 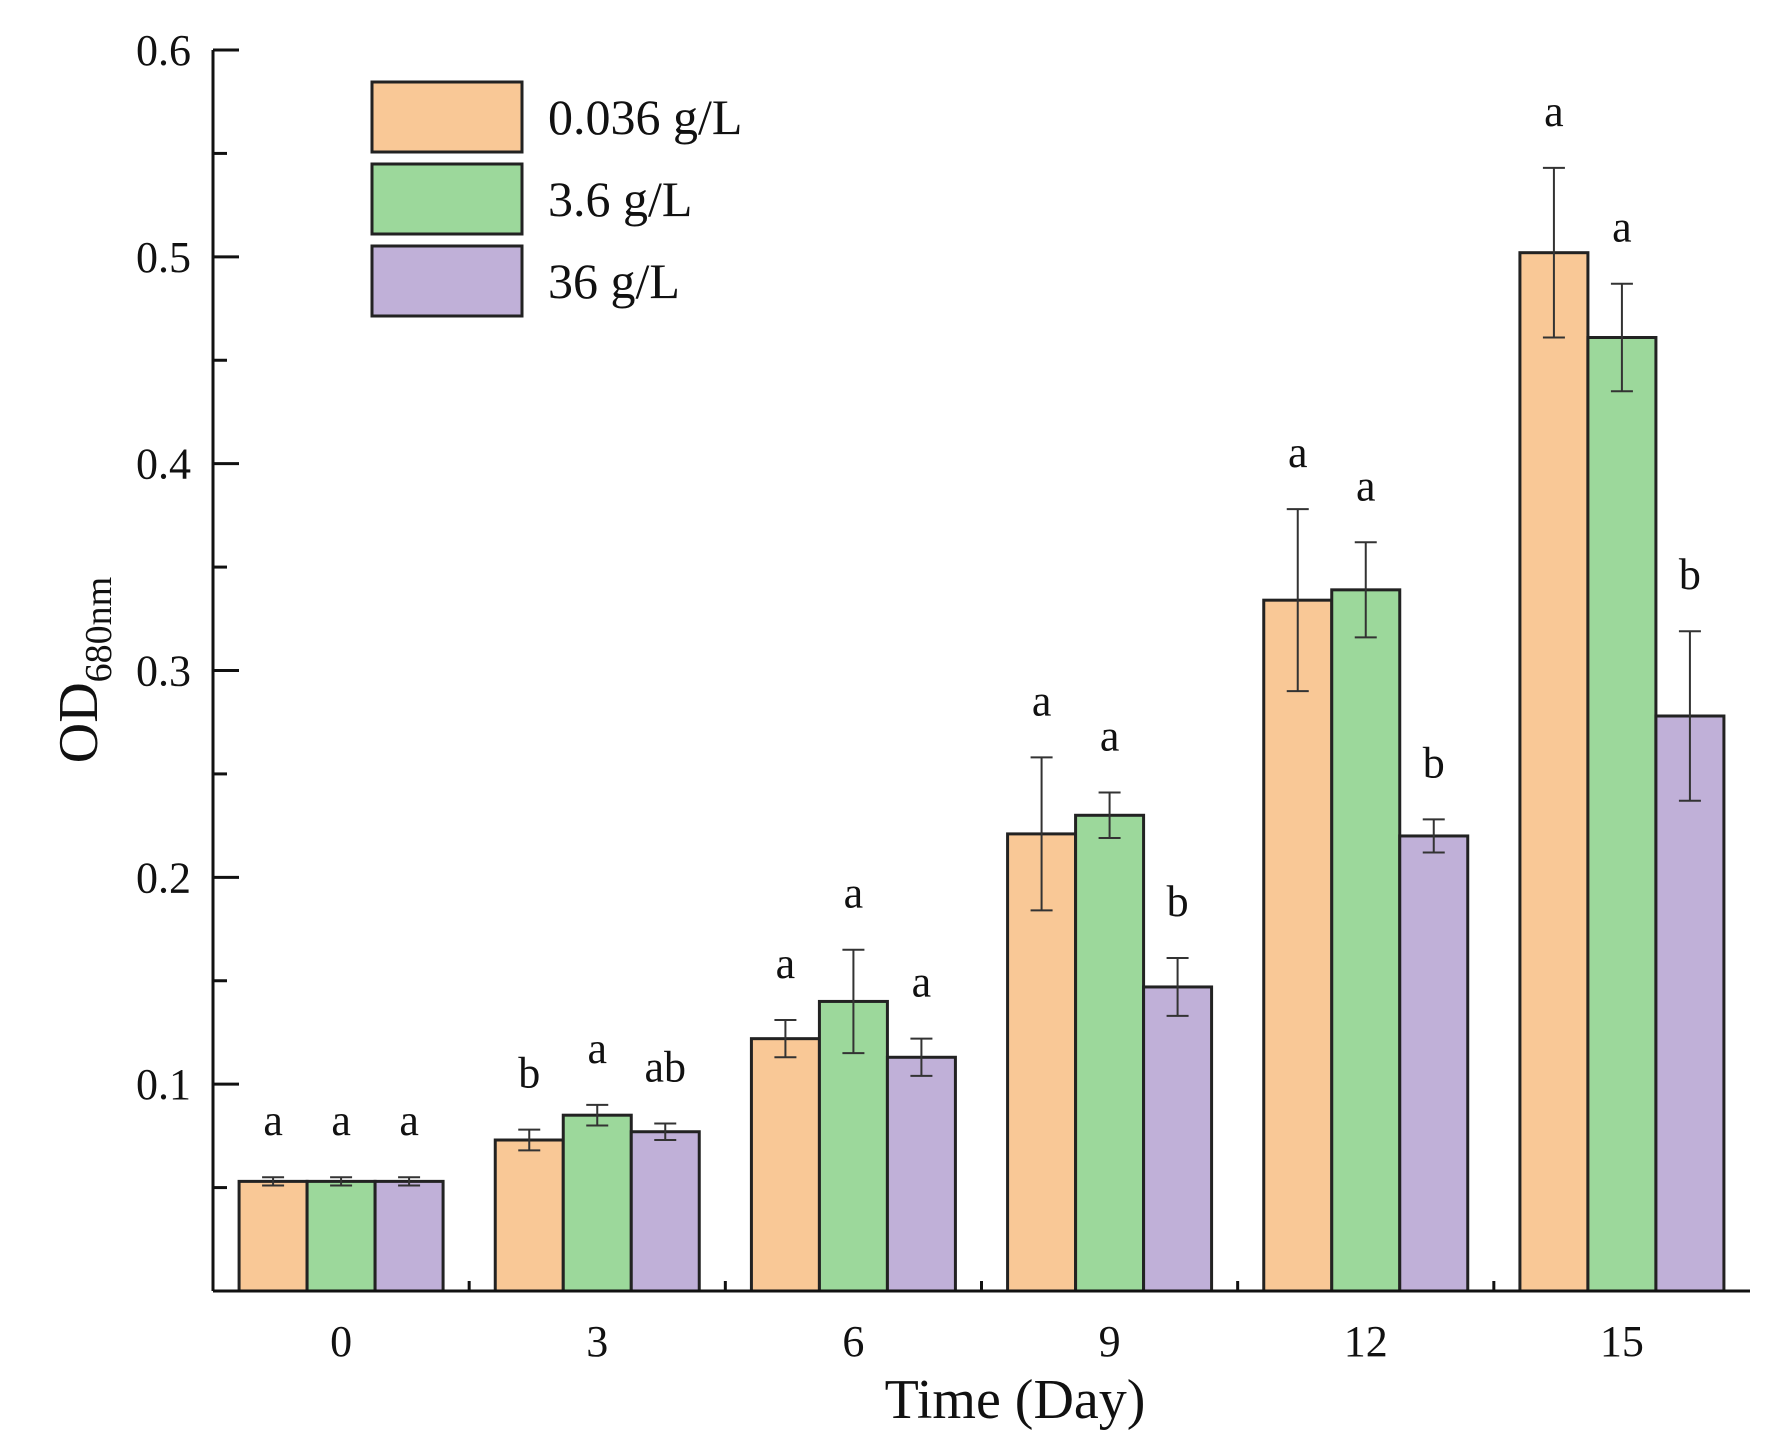 I want to click on y-tick-label: 0.3, so click(x=163, y=671).